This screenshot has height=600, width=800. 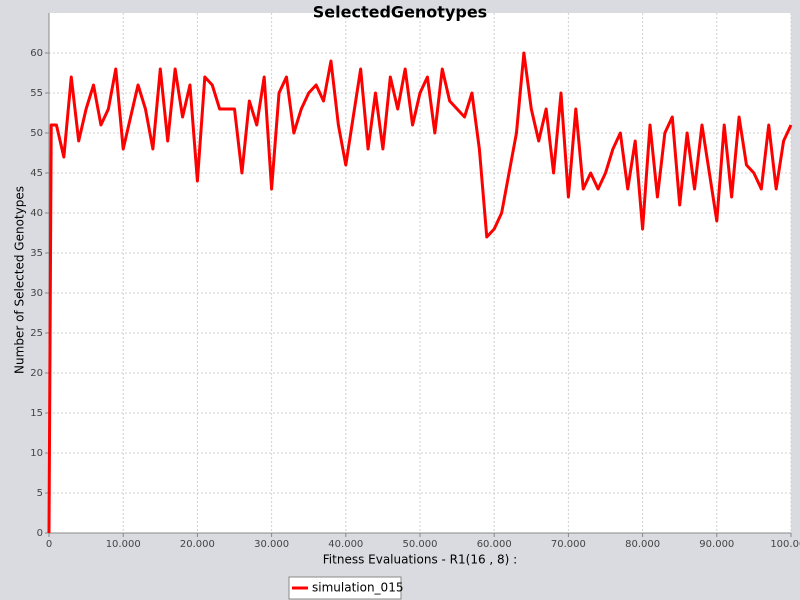 What do you see at coordinates (36, 53) in the screenshot?
I see `y-tick-label: 60` at bounding box center [36, 53].